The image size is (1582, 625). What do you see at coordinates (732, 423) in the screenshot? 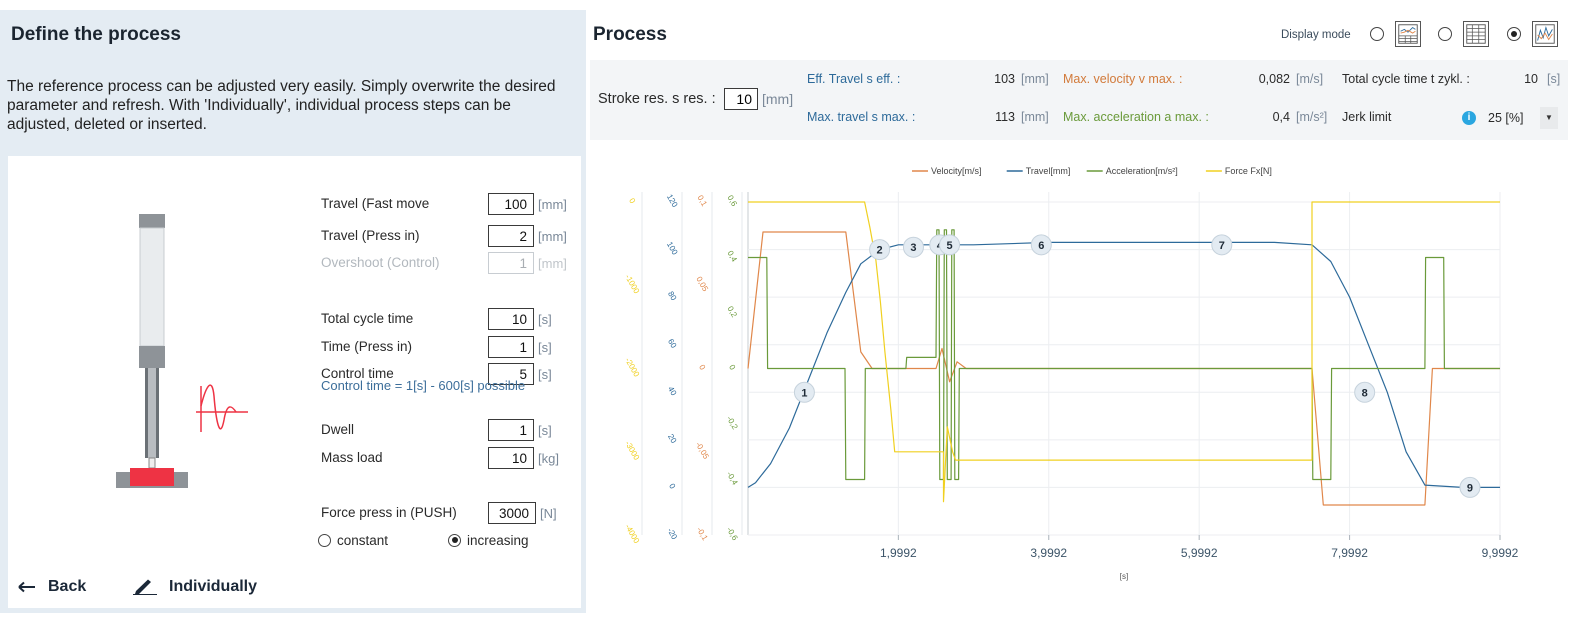
I see `y-tick-label-acceleration: -0,2` at bounding box center [732, 423].